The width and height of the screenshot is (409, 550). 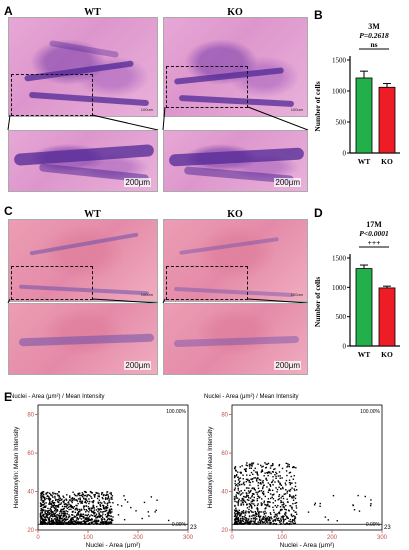 I want to click on panel-a-wt-zoom-image: 200μm, so click(x=83, y=161).